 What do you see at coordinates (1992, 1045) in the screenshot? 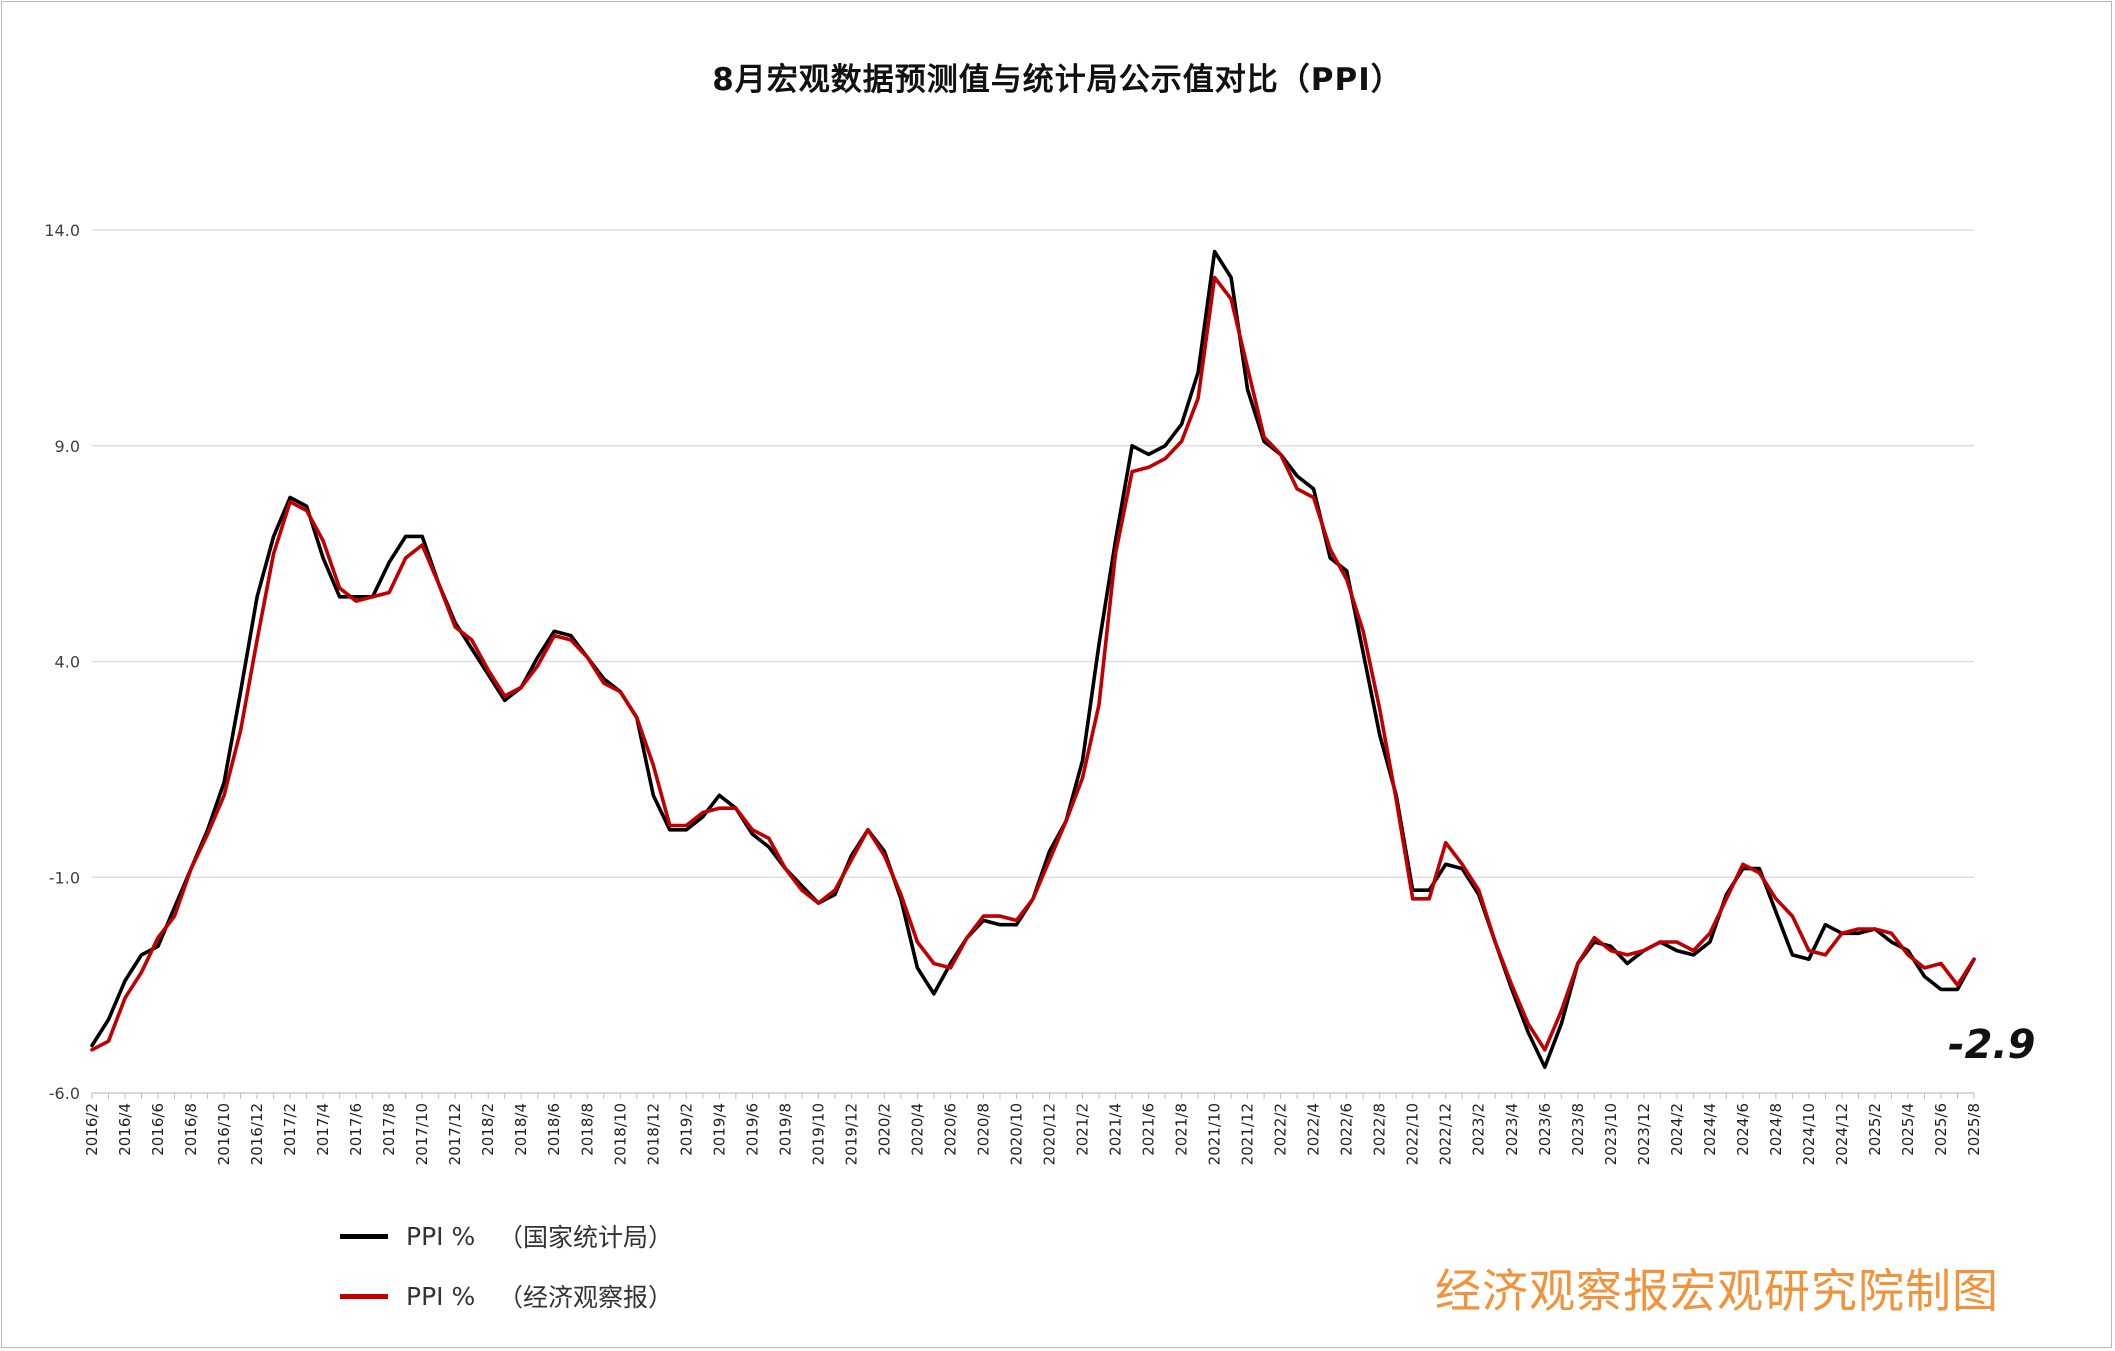
I see `last-value-annotation: -2.9` at bounding box center [1992, 1045].